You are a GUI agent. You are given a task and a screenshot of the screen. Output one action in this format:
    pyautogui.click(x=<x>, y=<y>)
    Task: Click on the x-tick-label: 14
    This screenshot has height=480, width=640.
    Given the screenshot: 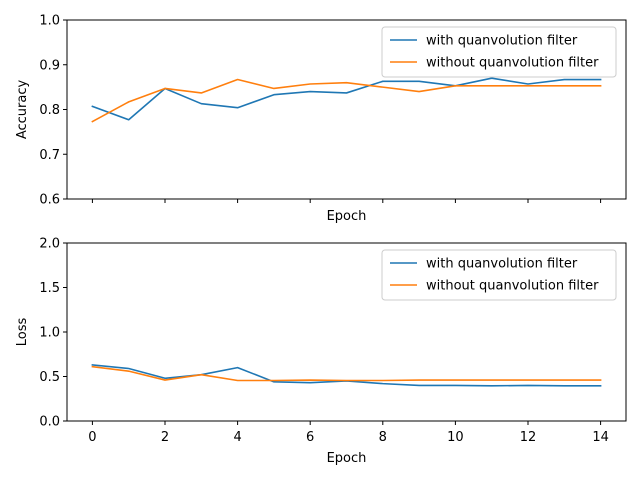 What is the action you would take?
    pyautogui.click(x=600, y=437)
    